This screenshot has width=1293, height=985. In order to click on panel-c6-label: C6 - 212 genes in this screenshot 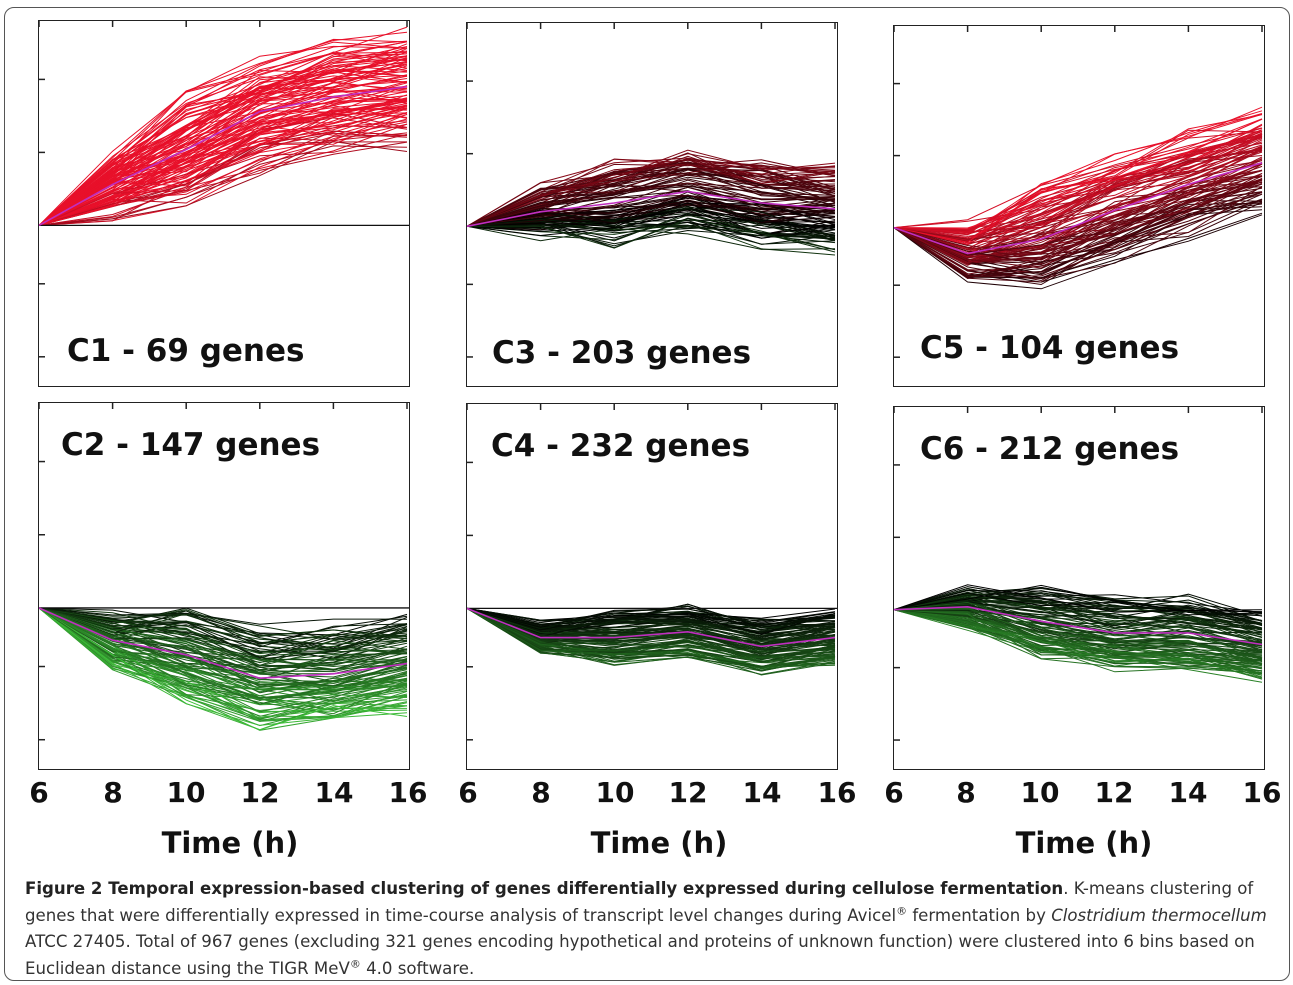, I will do `click(1050, 449)`.